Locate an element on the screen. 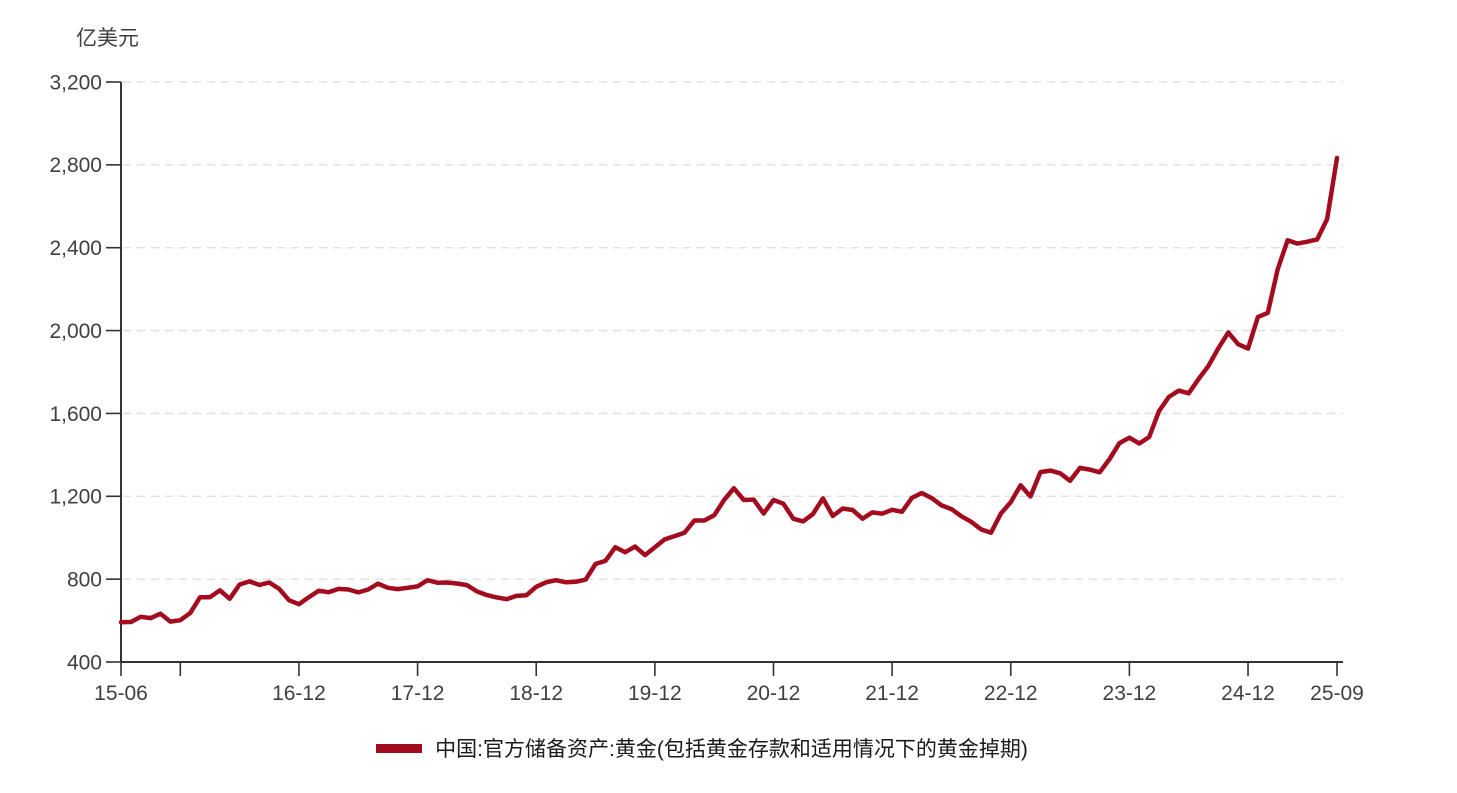 This screenshot has height=793, width=1457. y-tick-label-1600: 1,600 is located at coordinates (75, 414).